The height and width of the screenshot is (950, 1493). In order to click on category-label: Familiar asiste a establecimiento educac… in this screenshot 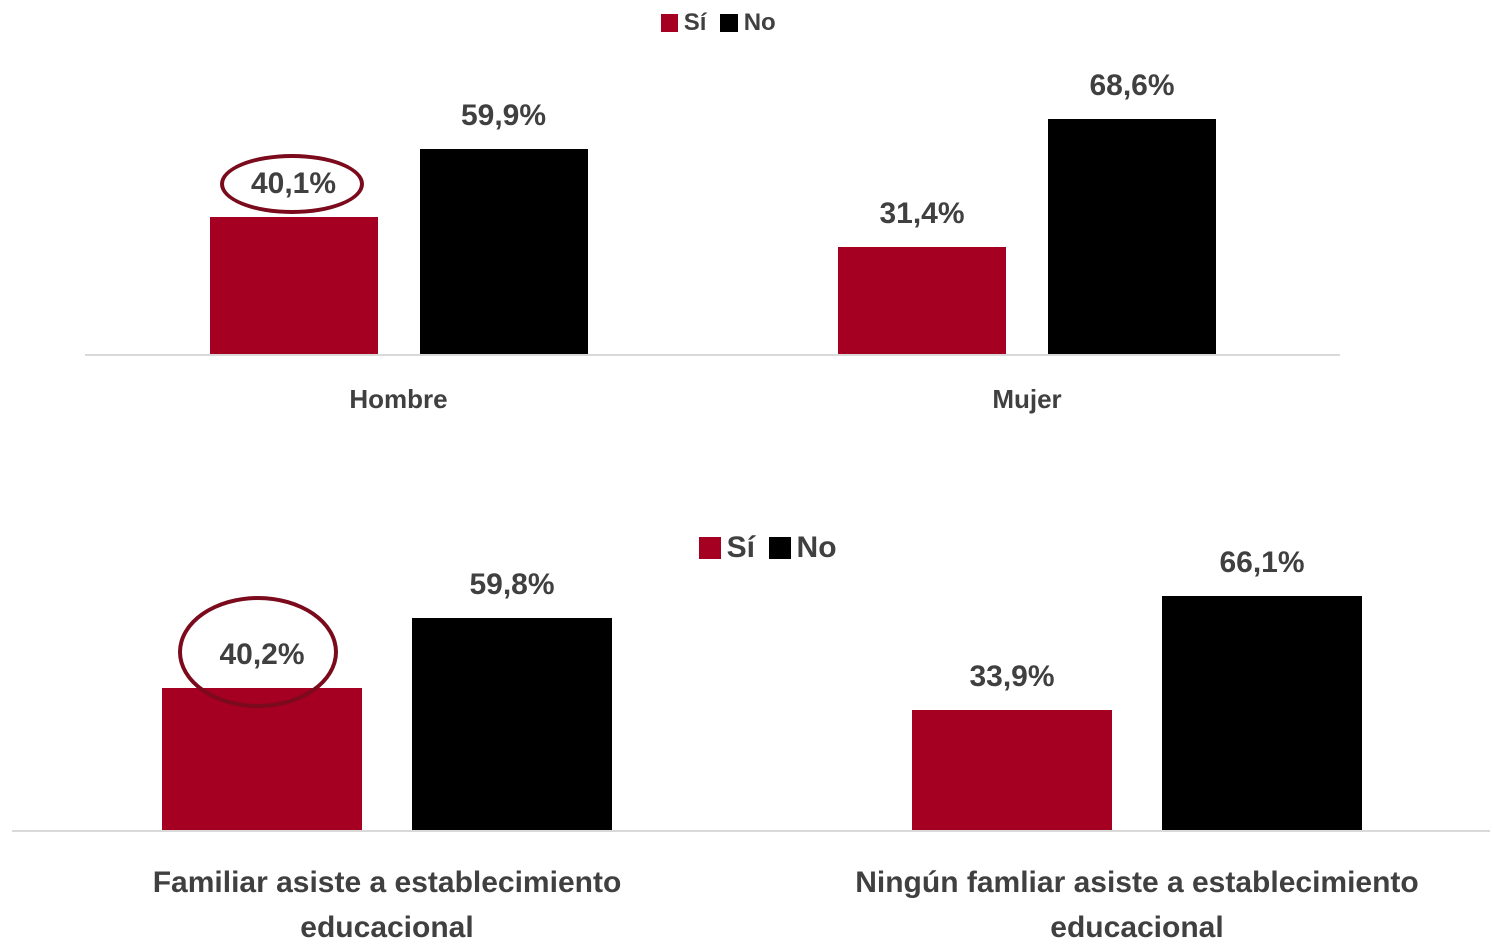, I will do `click(387, 905)`.